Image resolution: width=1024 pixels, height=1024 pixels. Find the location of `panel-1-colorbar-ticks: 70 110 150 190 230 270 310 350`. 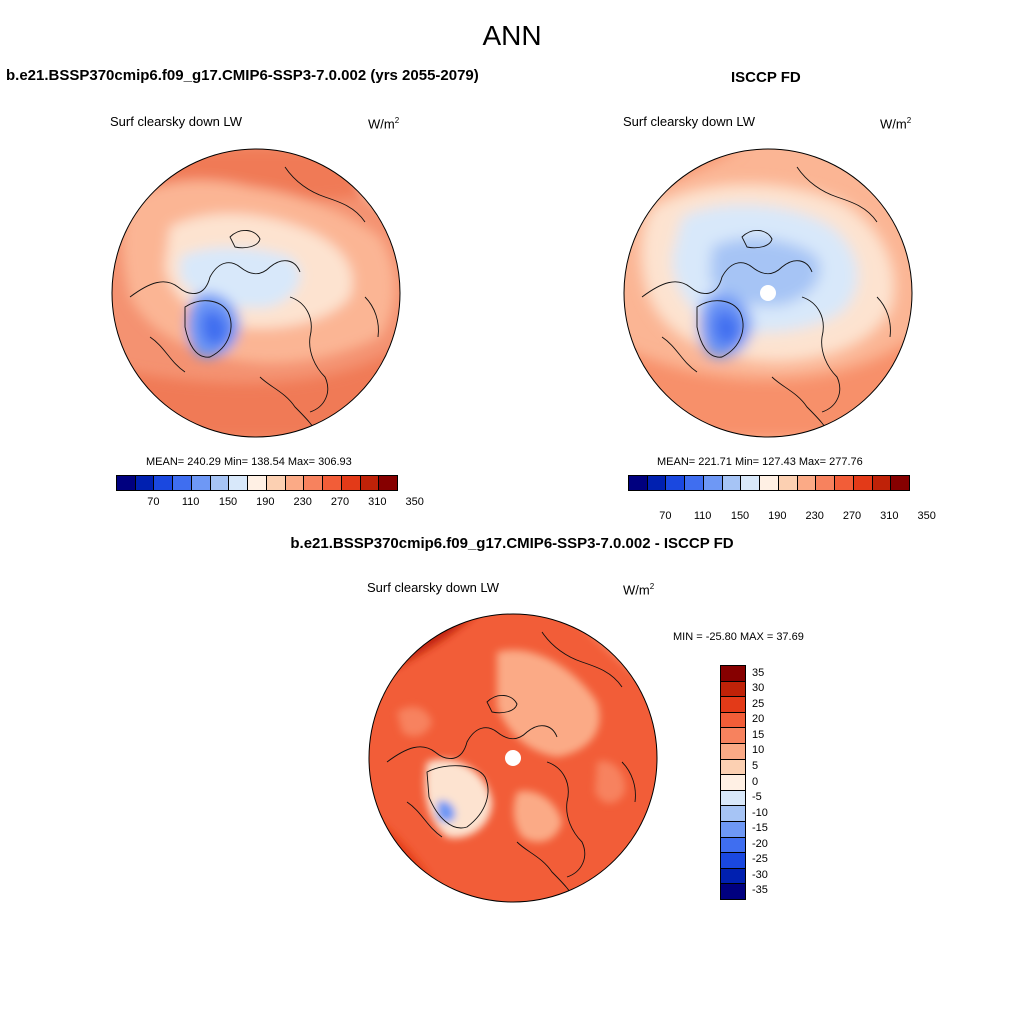

panel-1-colorbar-ticks: 70 110 150 190 230 270 310 350 is located at coordinates (270, 503).